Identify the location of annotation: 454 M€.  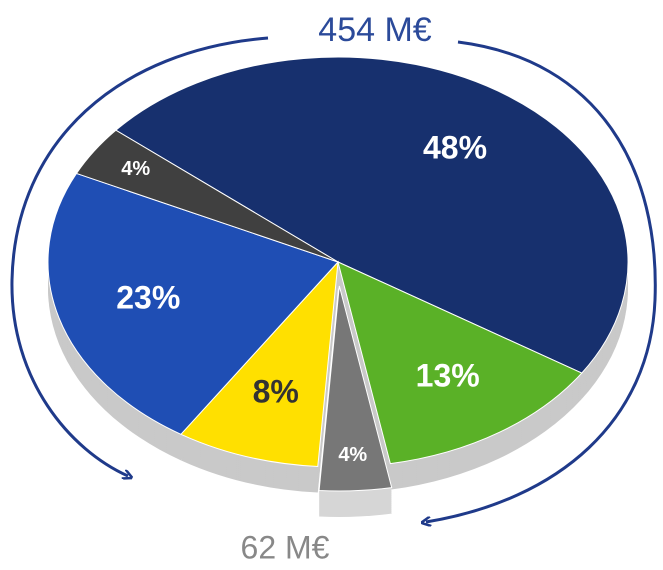
(374, 30).